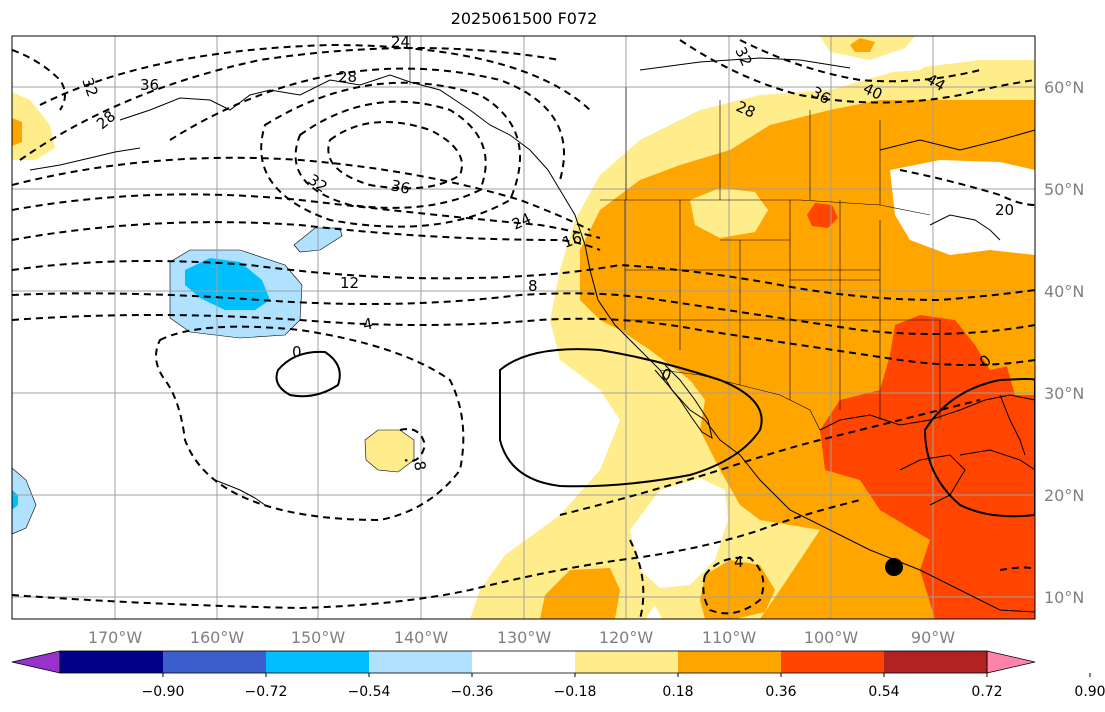 The height and width of the screenshot is (712, 1105). Describe the element at coordinates (347, 77) in the screenshot. I see `contour-label: 28` at that location.